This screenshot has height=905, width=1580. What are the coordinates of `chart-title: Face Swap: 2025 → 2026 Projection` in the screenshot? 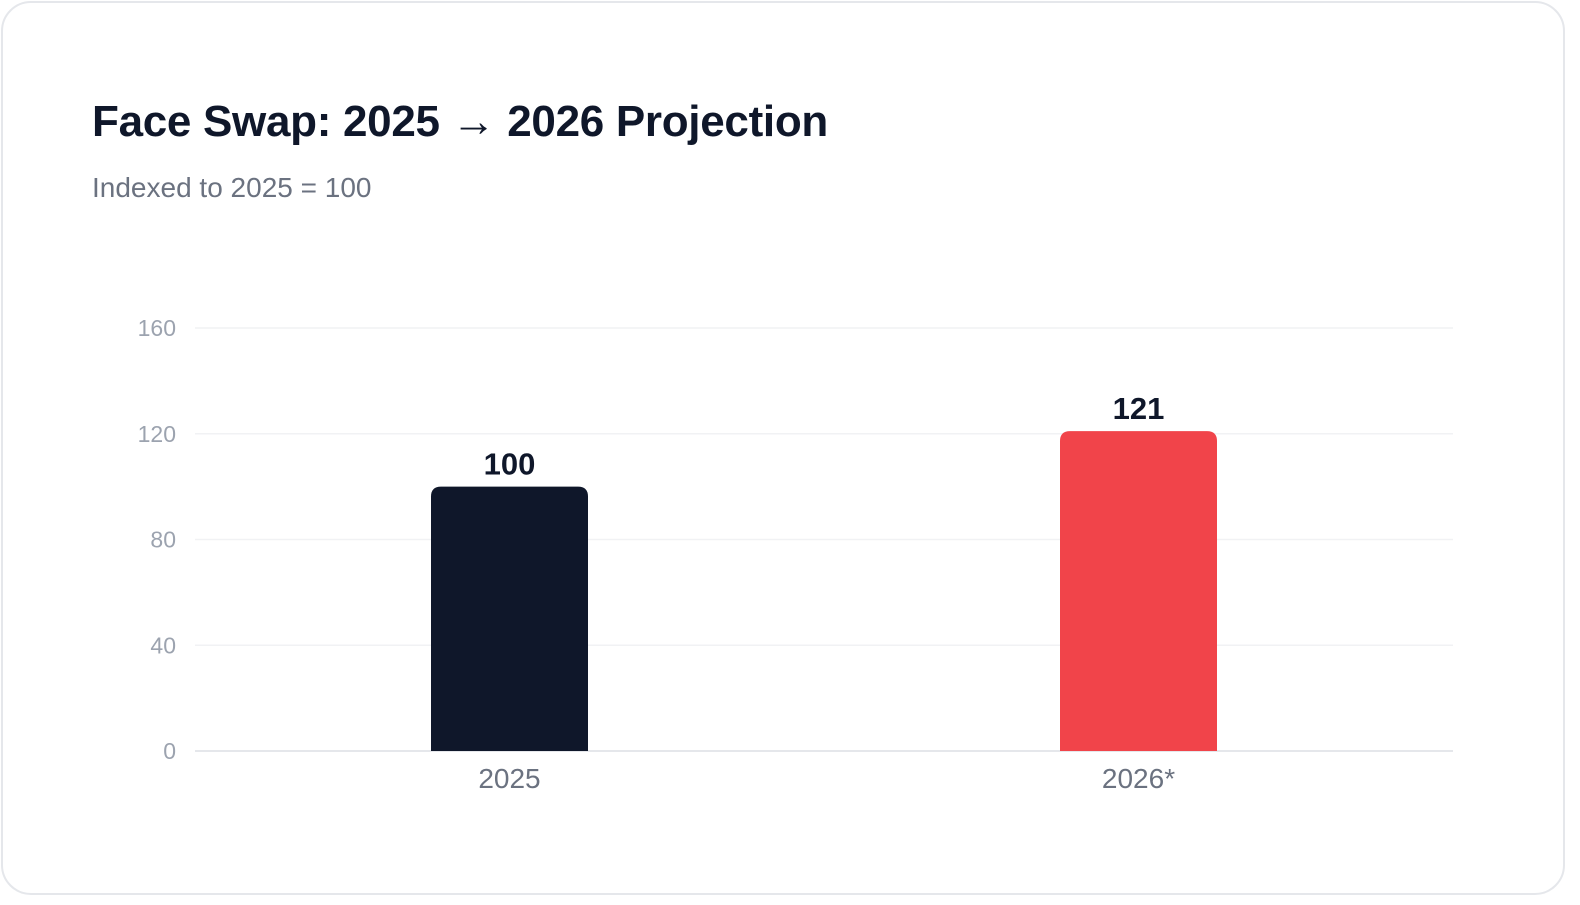 It's located at (460, 121).